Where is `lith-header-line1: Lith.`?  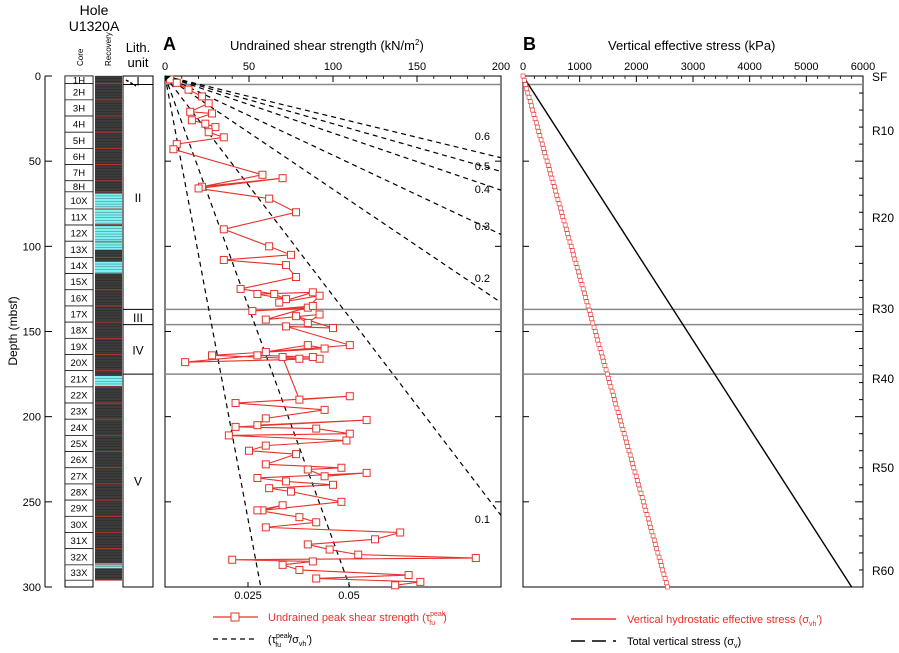 lith-header-line1: Lith. is located at coordinates (138, 47).